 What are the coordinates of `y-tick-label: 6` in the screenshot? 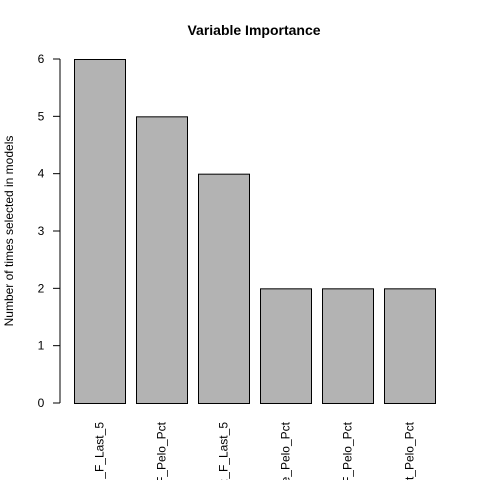 It's located at (41, 59).